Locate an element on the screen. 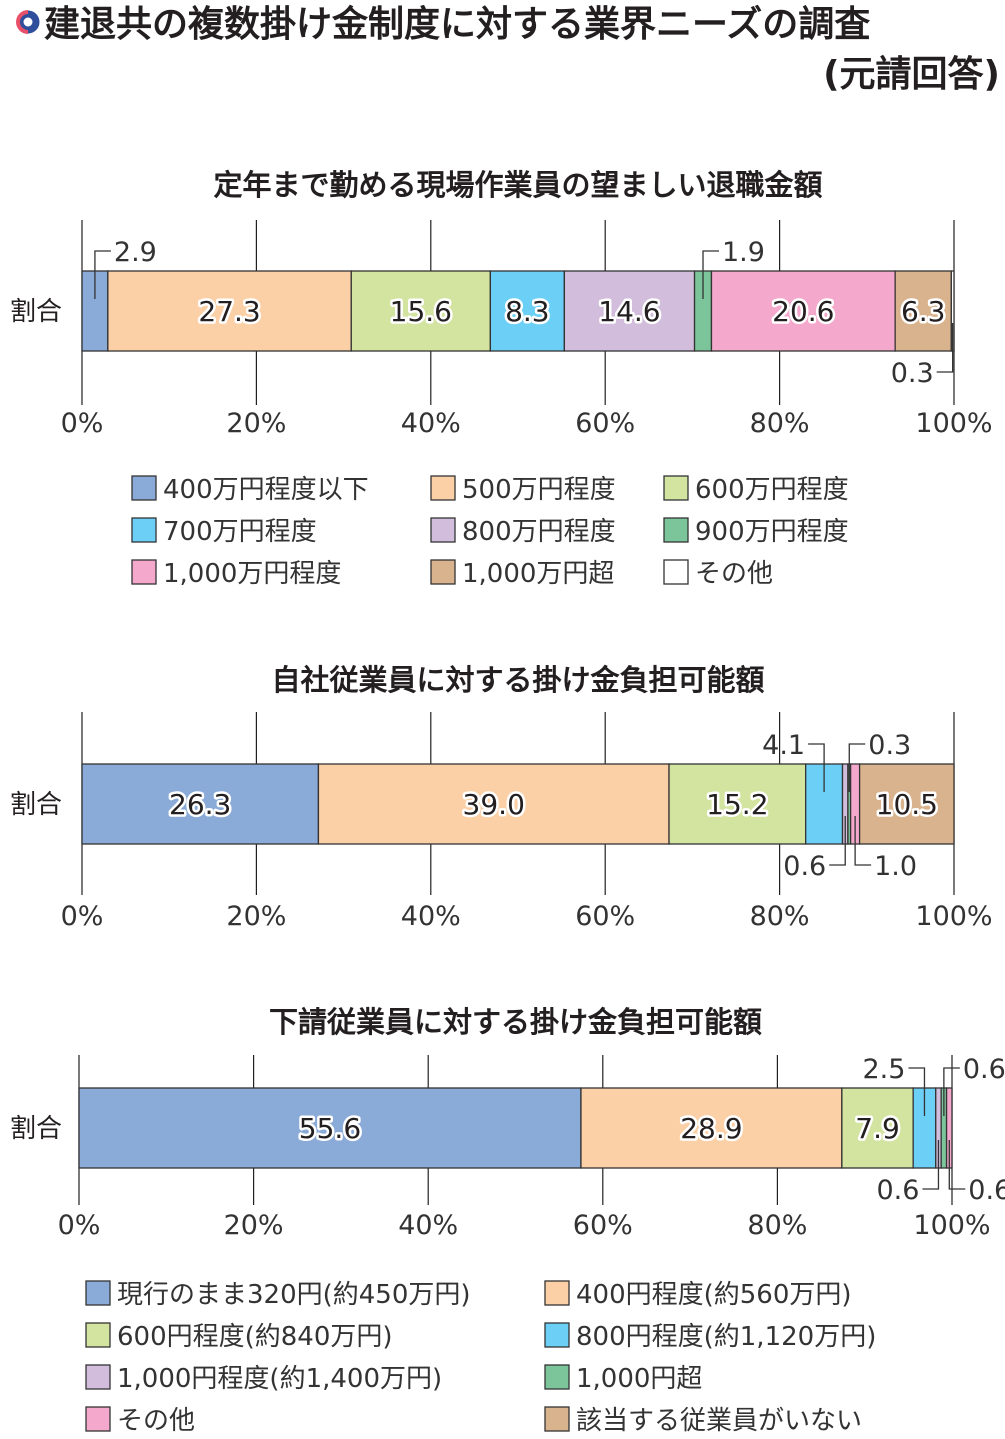 The image size is (1005, 1439). title-bullet-icon is located at coordinates (28, 22).